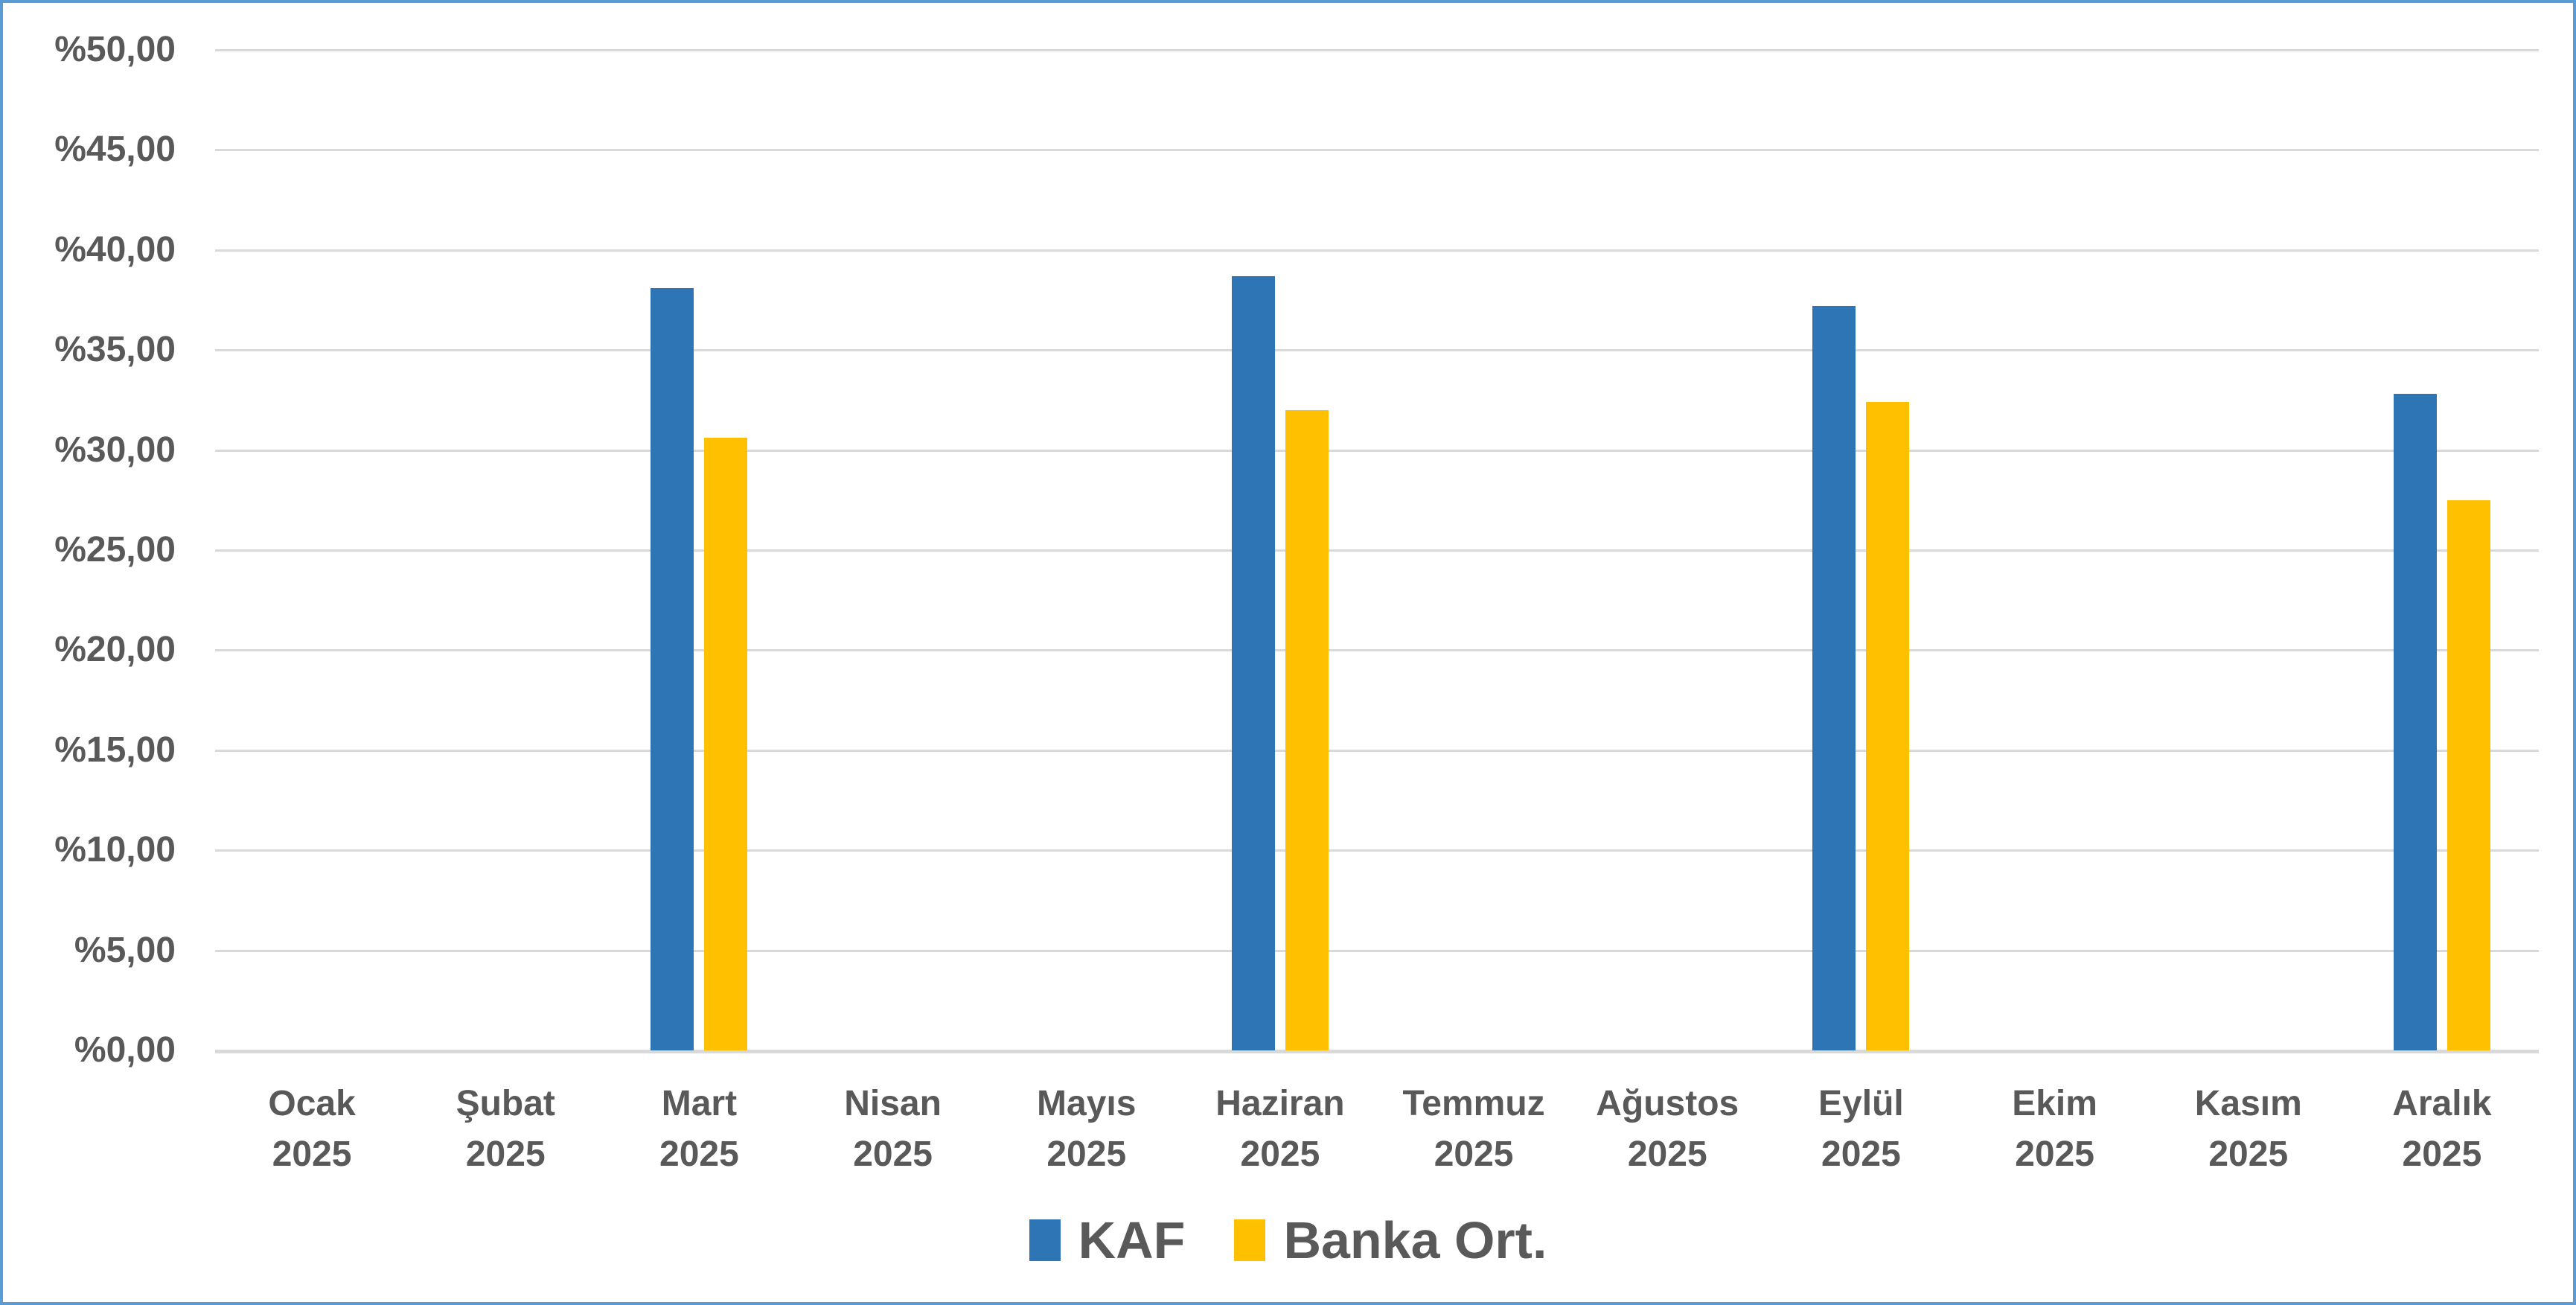 The height and width of the screenshot is (1305, 2576). Describe the element at coordinates (2054, 1103) in the screenshot. I see `month-name: Ekim` at that location.